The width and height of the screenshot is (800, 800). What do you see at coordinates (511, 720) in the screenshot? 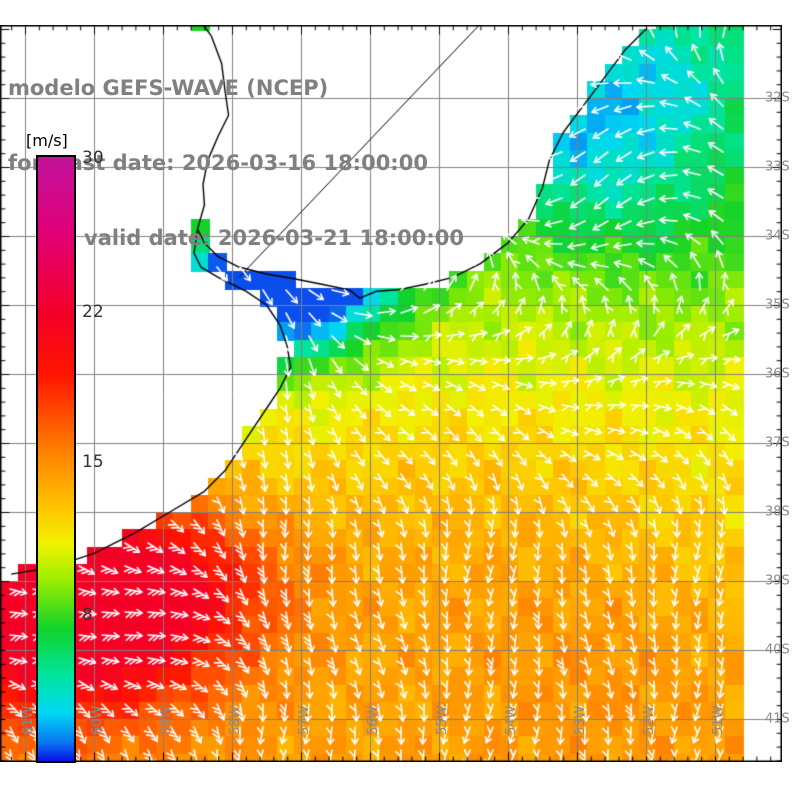
I see `lon-label-54W: 54W` at bounding box center [511, 720].